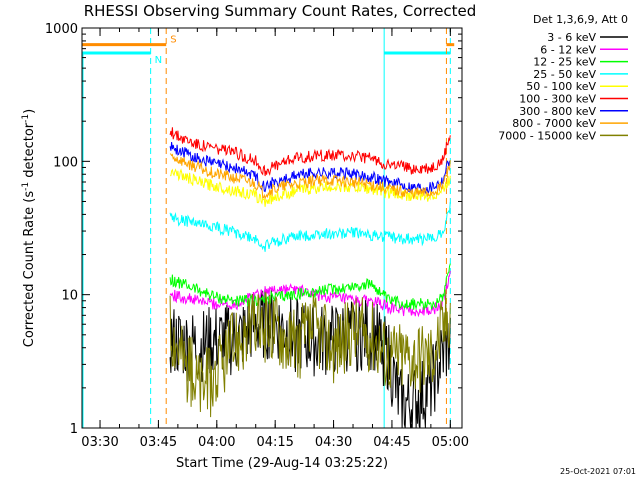  I want to click on y-axis-label-end: ), so click(29, 111).